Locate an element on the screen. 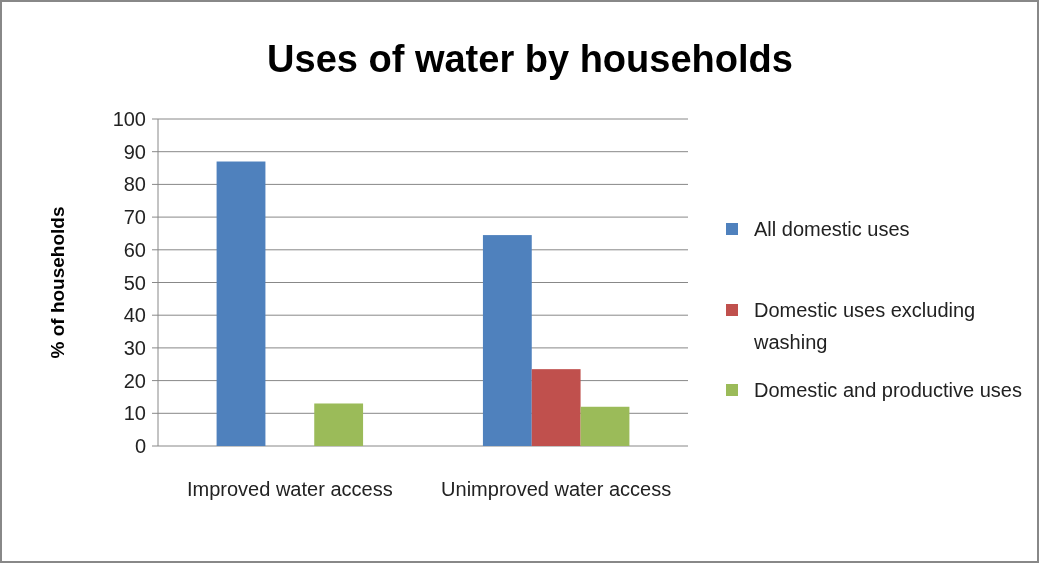 The height and width of the screenshot is (563, 1039). chart-title: Uses of water by households is located at coordinates (530, 59).